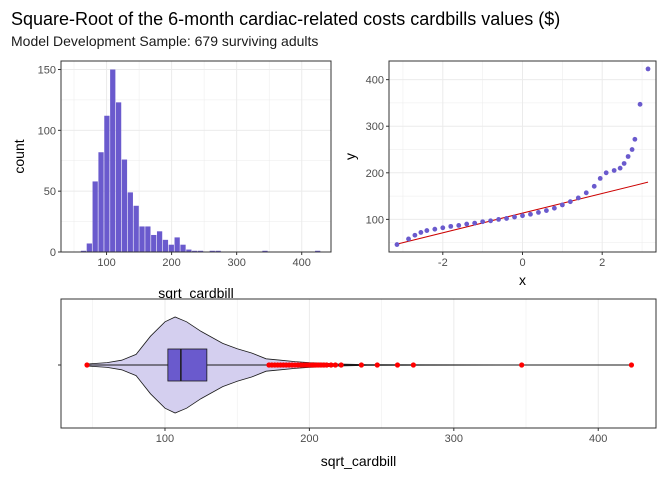 This screenshot has height=480, width=672. What do you see at coordinates (375, 174) in the screenshot?
I see `qq-y-tick-label: 200` at bounding box center [375, 174].